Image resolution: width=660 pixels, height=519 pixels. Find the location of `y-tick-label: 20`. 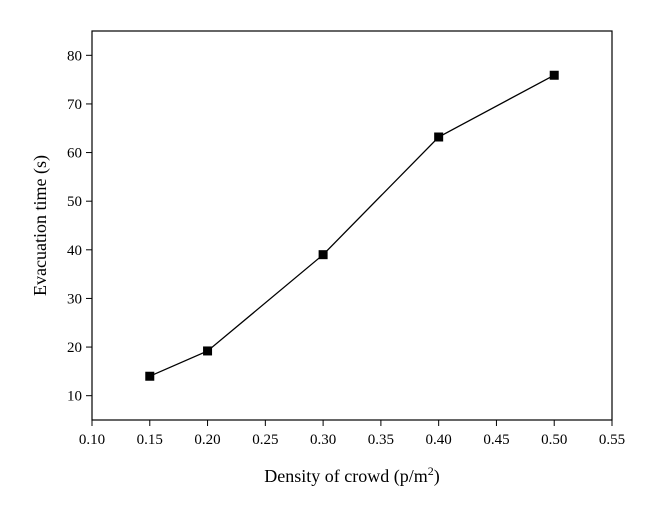

y-tick-label: 20 is located at coordinates (74, 348).